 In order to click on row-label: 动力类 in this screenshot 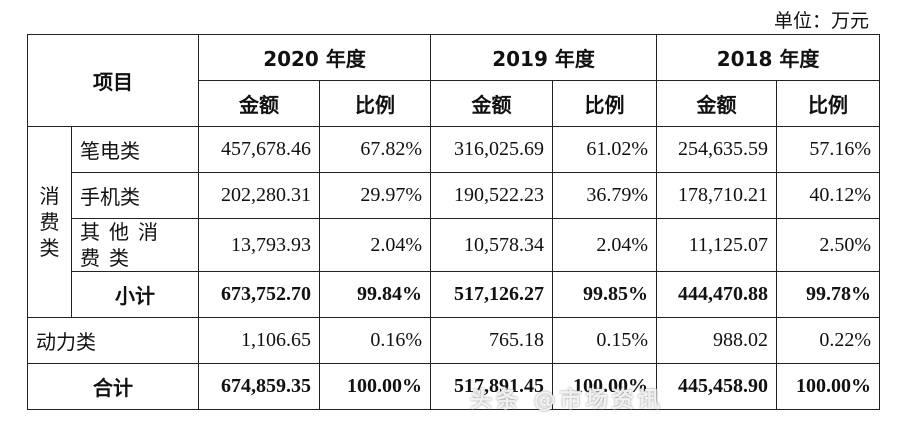, I will do `click(113, 340)`.